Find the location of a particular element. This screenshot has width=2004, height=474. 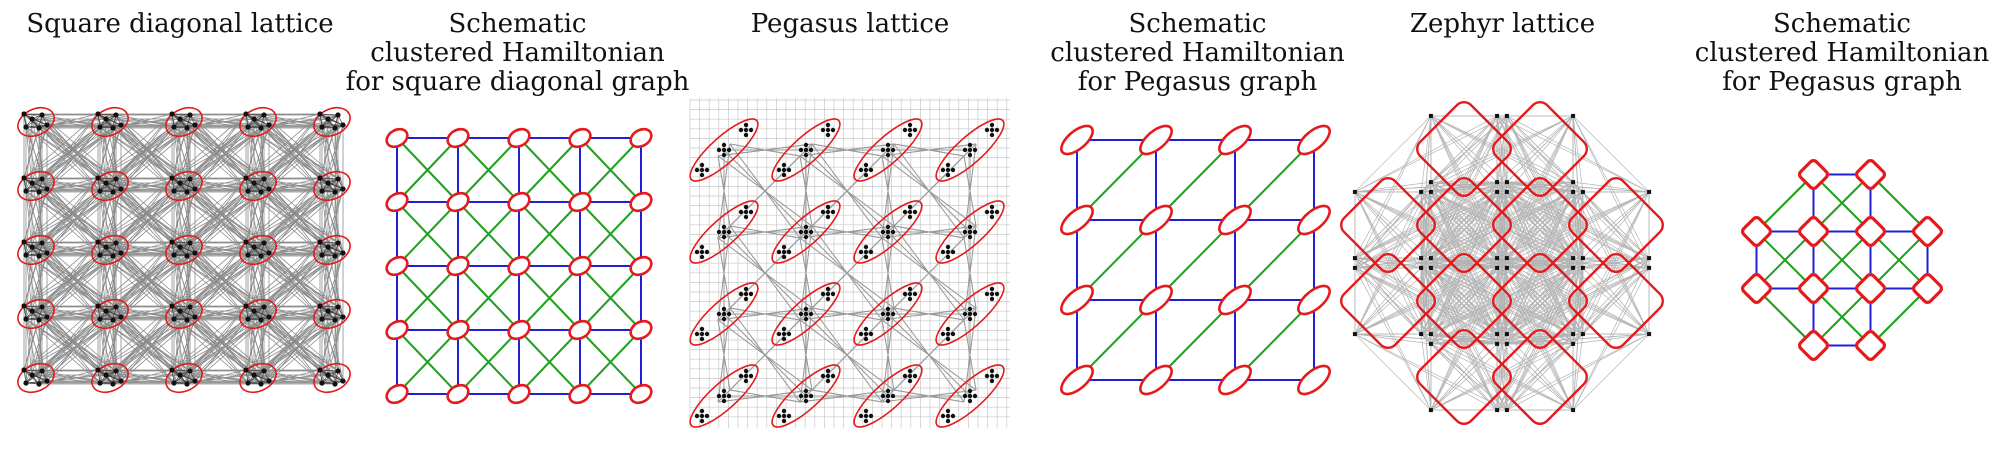

panel-title: Zephyr lattice is located at coordinates (1502, 24).